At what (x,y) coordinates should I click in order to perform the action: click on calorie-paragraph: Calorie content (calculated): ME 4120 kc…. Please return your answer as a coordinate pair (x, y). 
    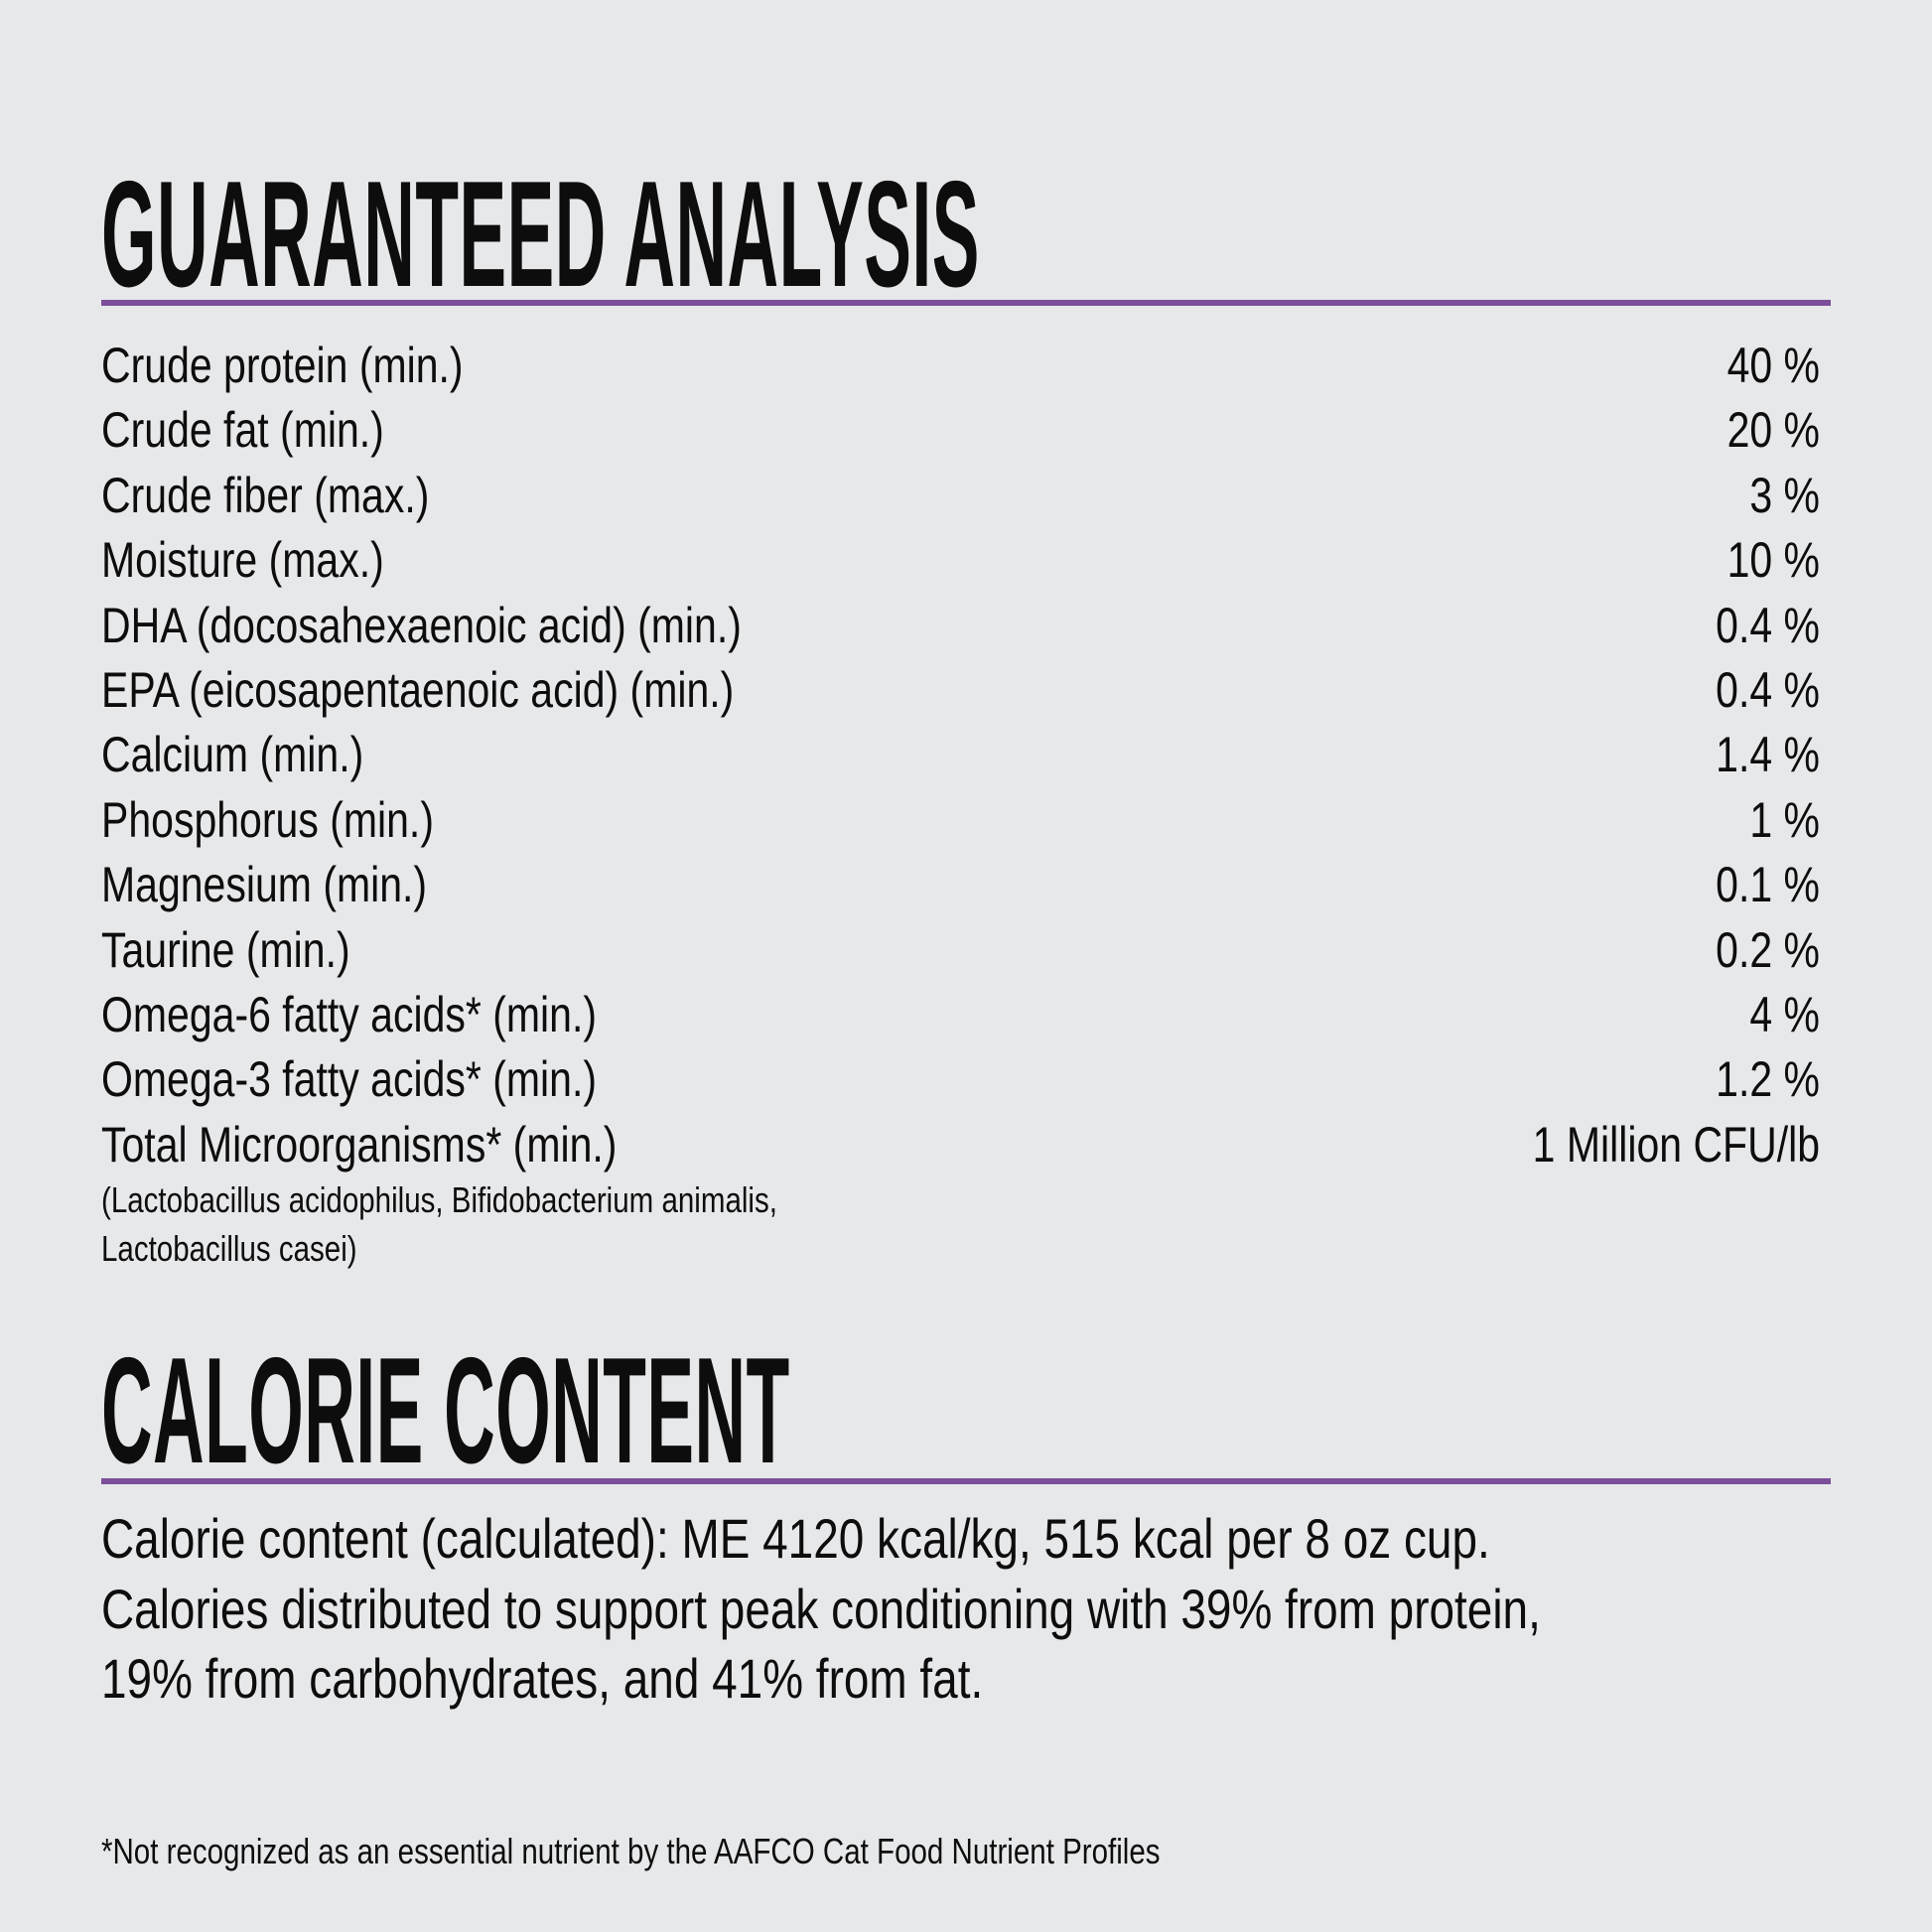
    Looking at the image, I should click on (984, 1610).